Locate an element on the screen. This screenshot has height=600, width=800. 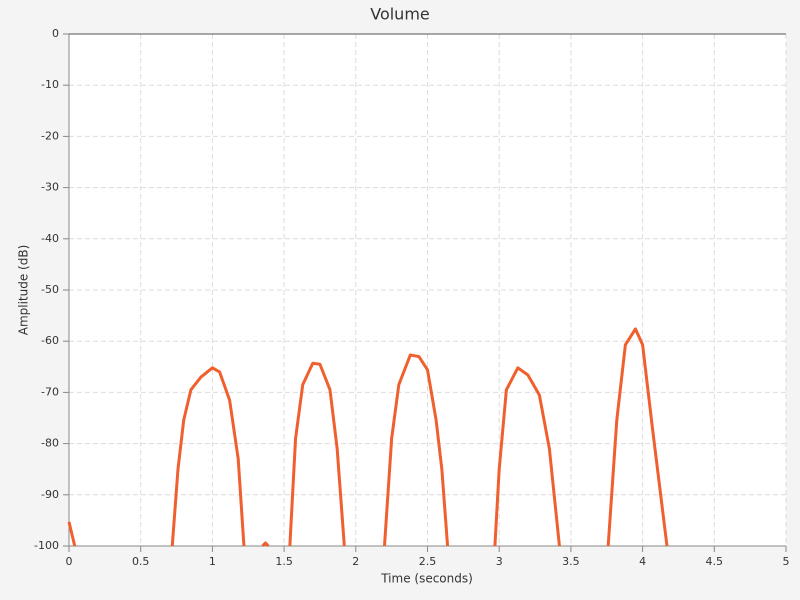
x-tick-label: 1.5 is located at coordinates (284, 561).